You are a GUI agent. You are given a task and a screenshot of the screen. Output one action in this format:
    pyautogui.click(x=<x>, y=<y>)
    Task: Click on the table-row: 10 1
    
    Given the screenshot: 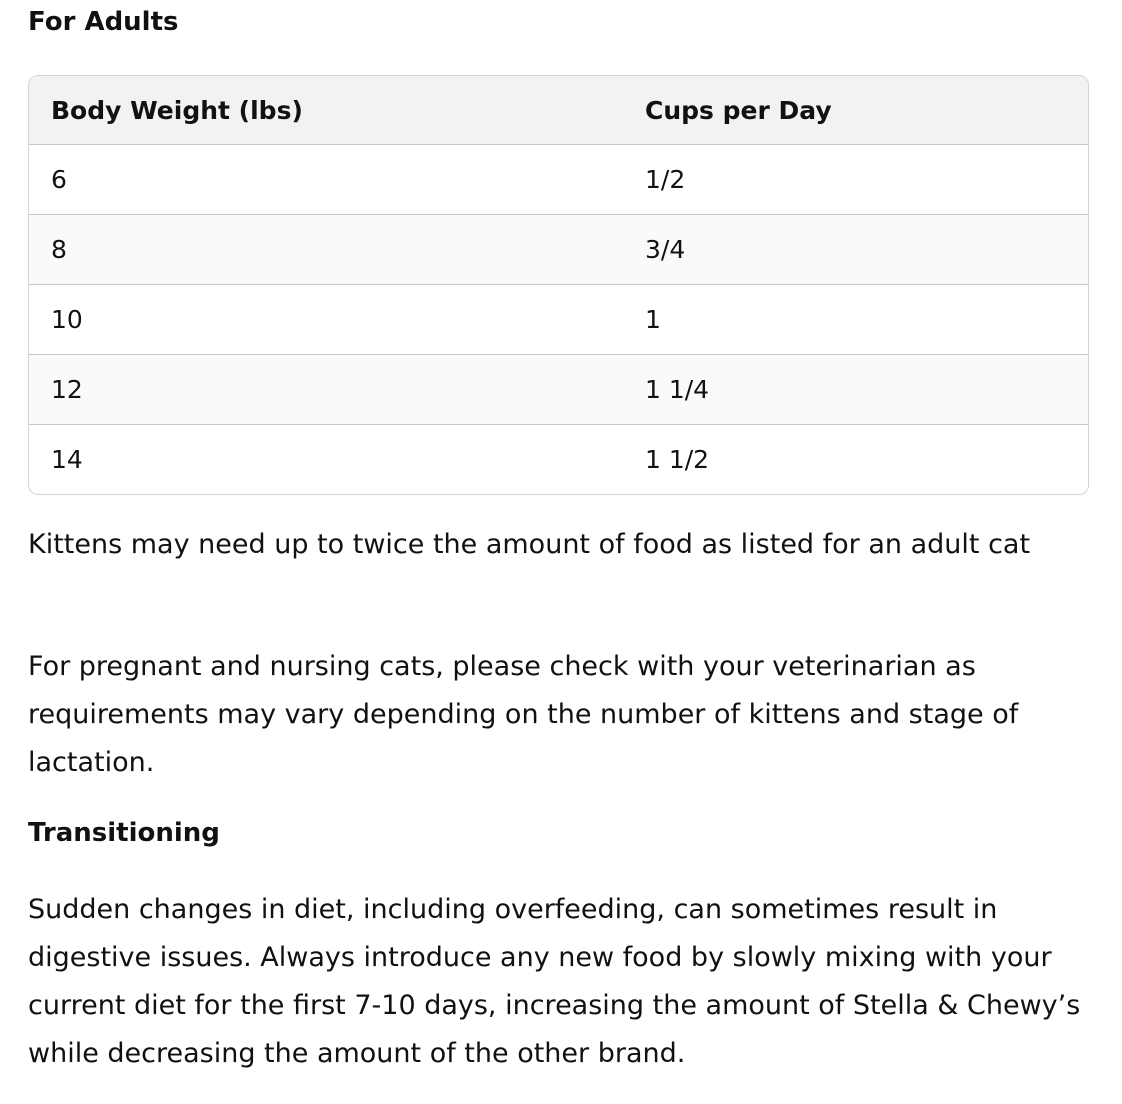 What is the action you would take?
    pyautogui.click(x=558, y=319)
    